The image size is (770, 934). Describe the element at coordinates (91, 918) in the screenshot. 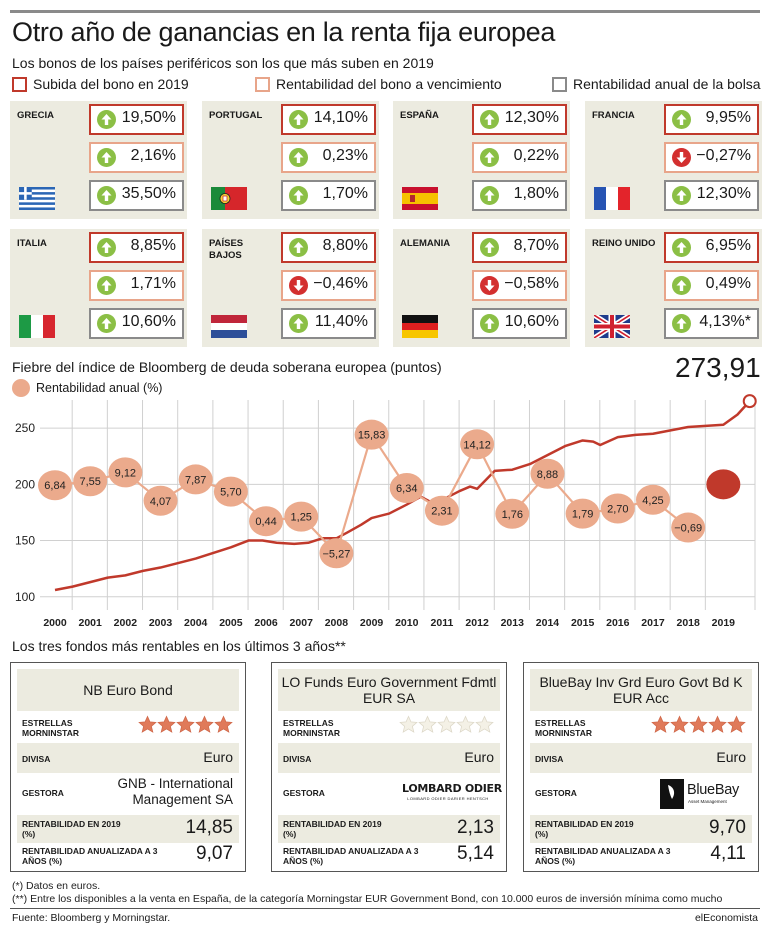

I see `source-note: Fuente: Bloomberg y Morningstar.` at that location.